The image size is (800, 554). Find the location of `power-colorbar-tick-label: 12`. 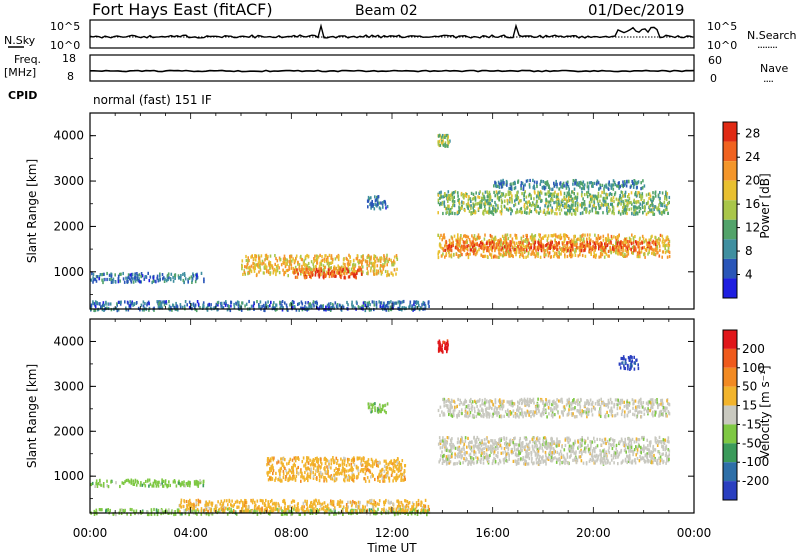

power-colorbar-tick-label: 12 is located at coordinates (752, 228).